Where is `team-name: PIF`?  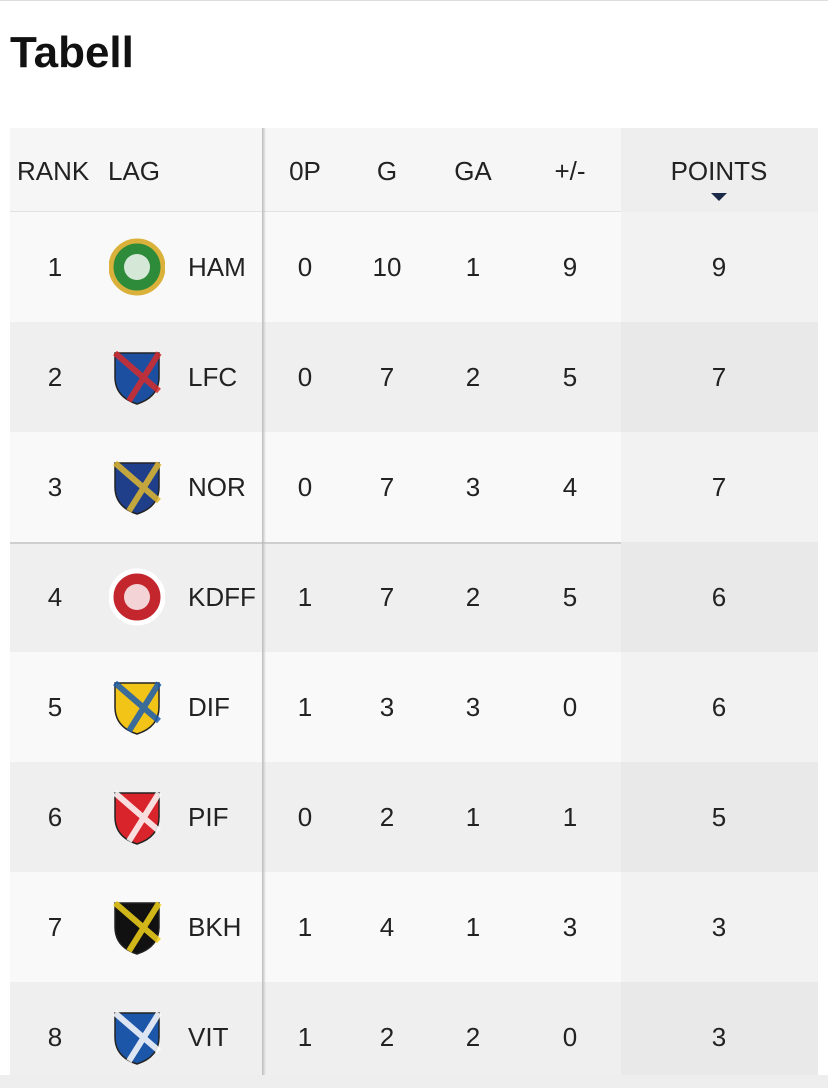 team-name: PIF is located at coordinates (208, 817).